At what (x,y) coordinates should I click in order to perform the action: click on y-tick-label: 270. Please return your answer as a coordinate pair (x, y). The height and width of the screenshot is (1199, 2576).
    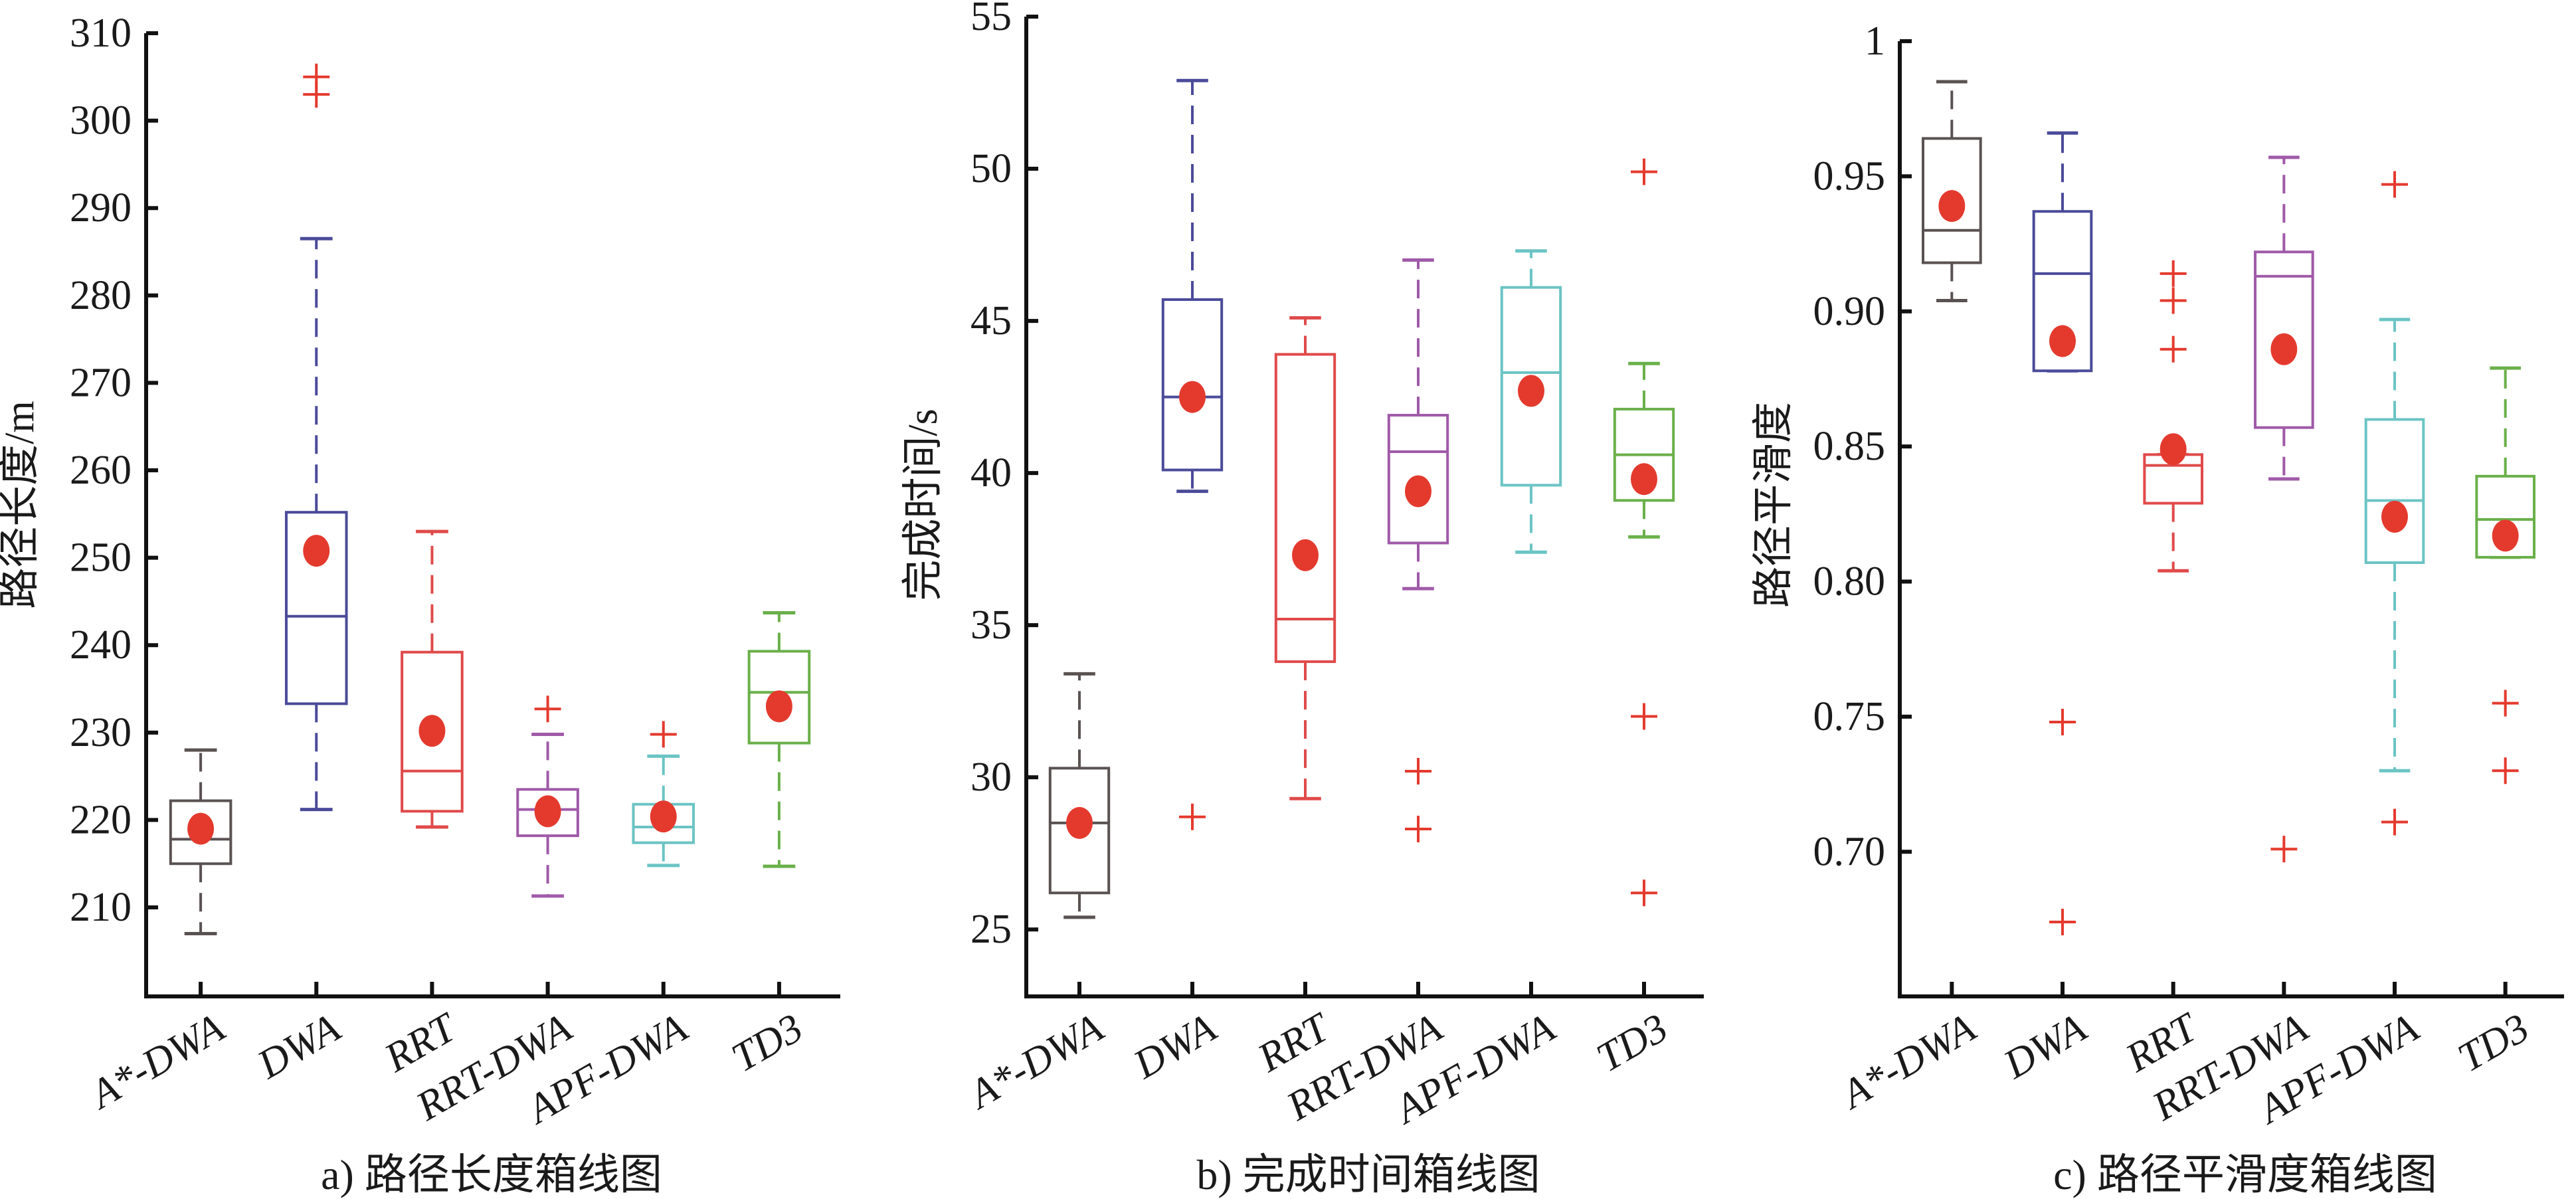
    Looking at the image, I should click on (101, 382).